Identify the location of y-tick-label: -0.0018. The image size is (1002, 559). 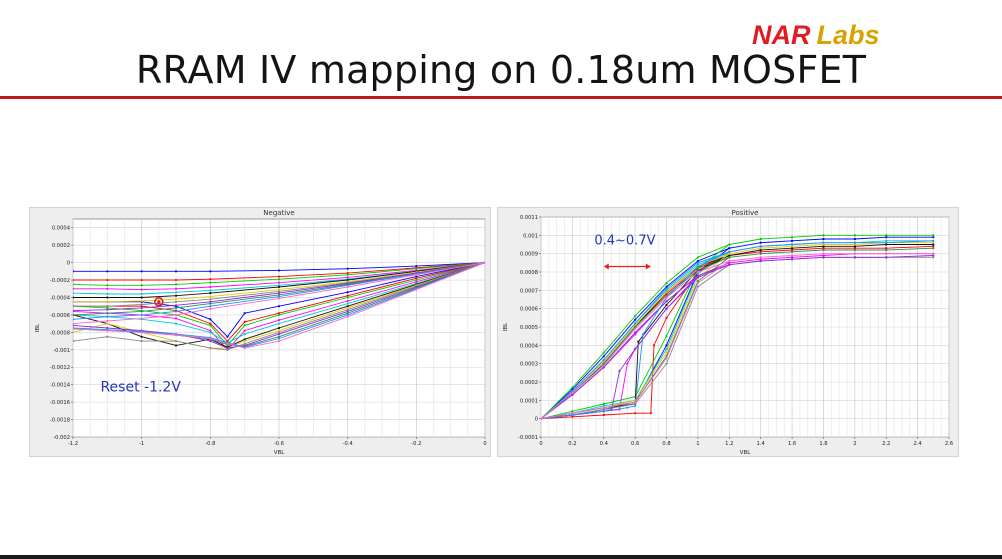
(60, 421).